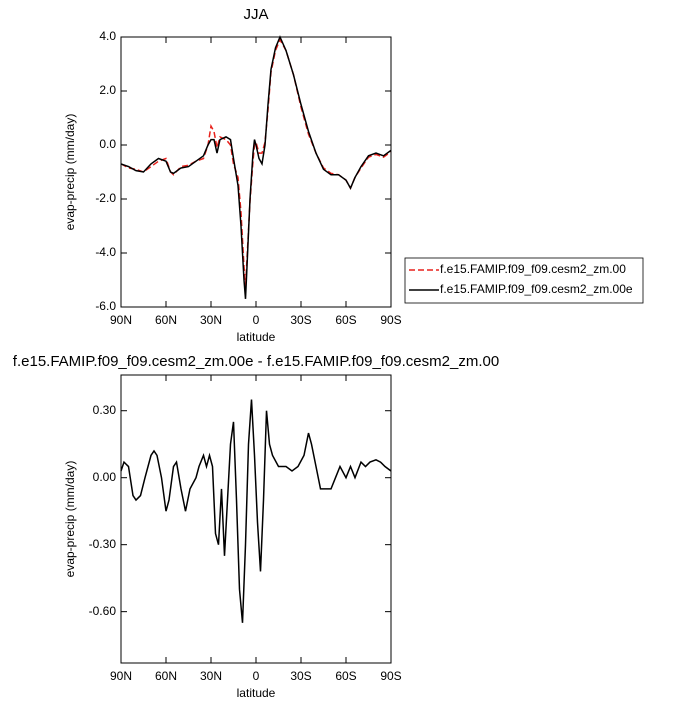 Image resolution: width=690 pixels, height=708 pixels. Describe the element at coordinates (105, 477) in the screenshot. I see `y-tick-label: 0.00` at that location.